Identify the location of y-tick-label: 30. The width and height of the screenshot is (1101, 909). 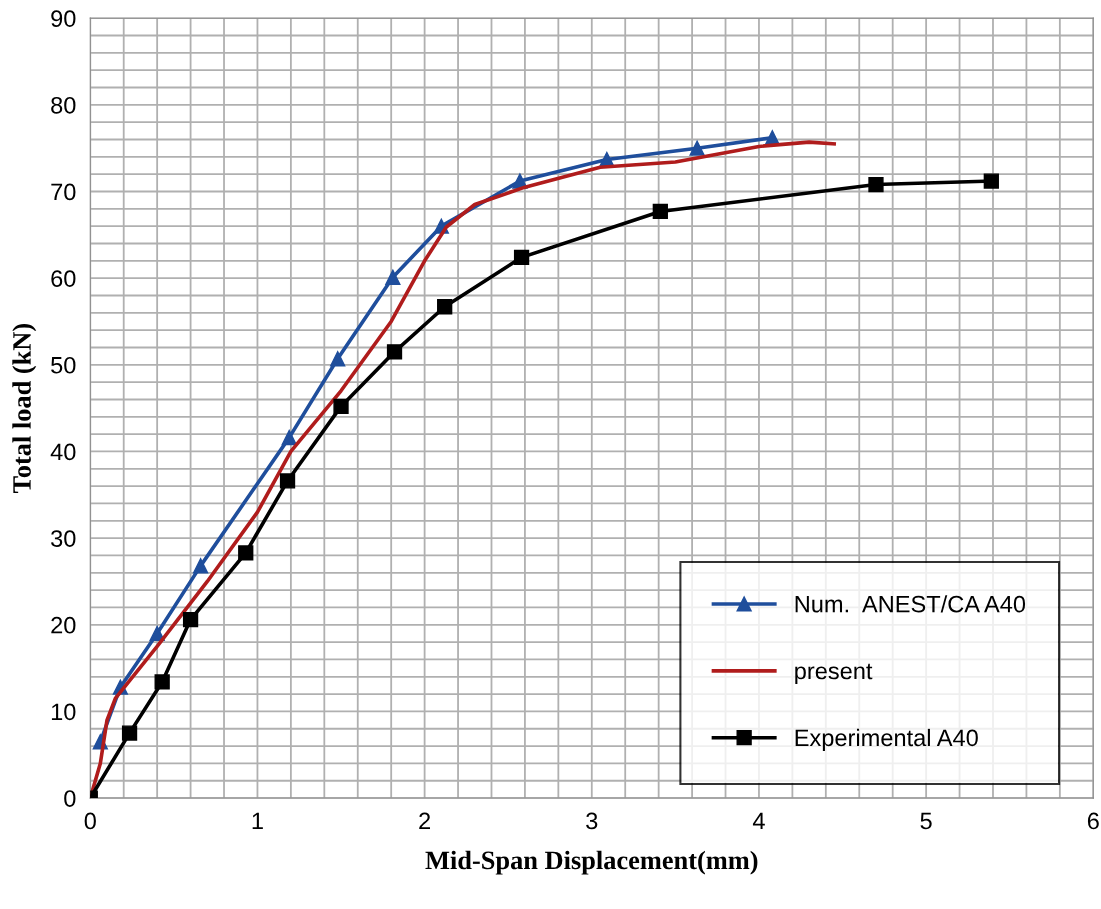
(63, 538).